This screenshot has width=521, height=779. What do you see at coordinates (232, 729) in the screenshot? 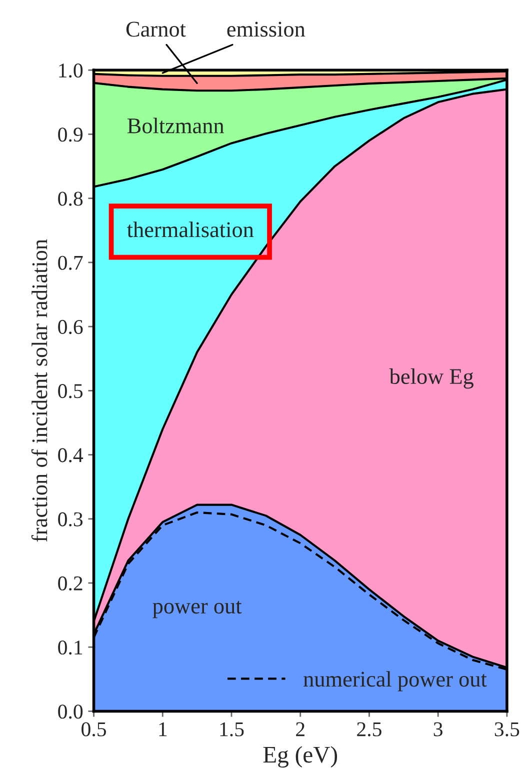
I see `x-tick-label: 1.5` at bounding box center [232, 729].